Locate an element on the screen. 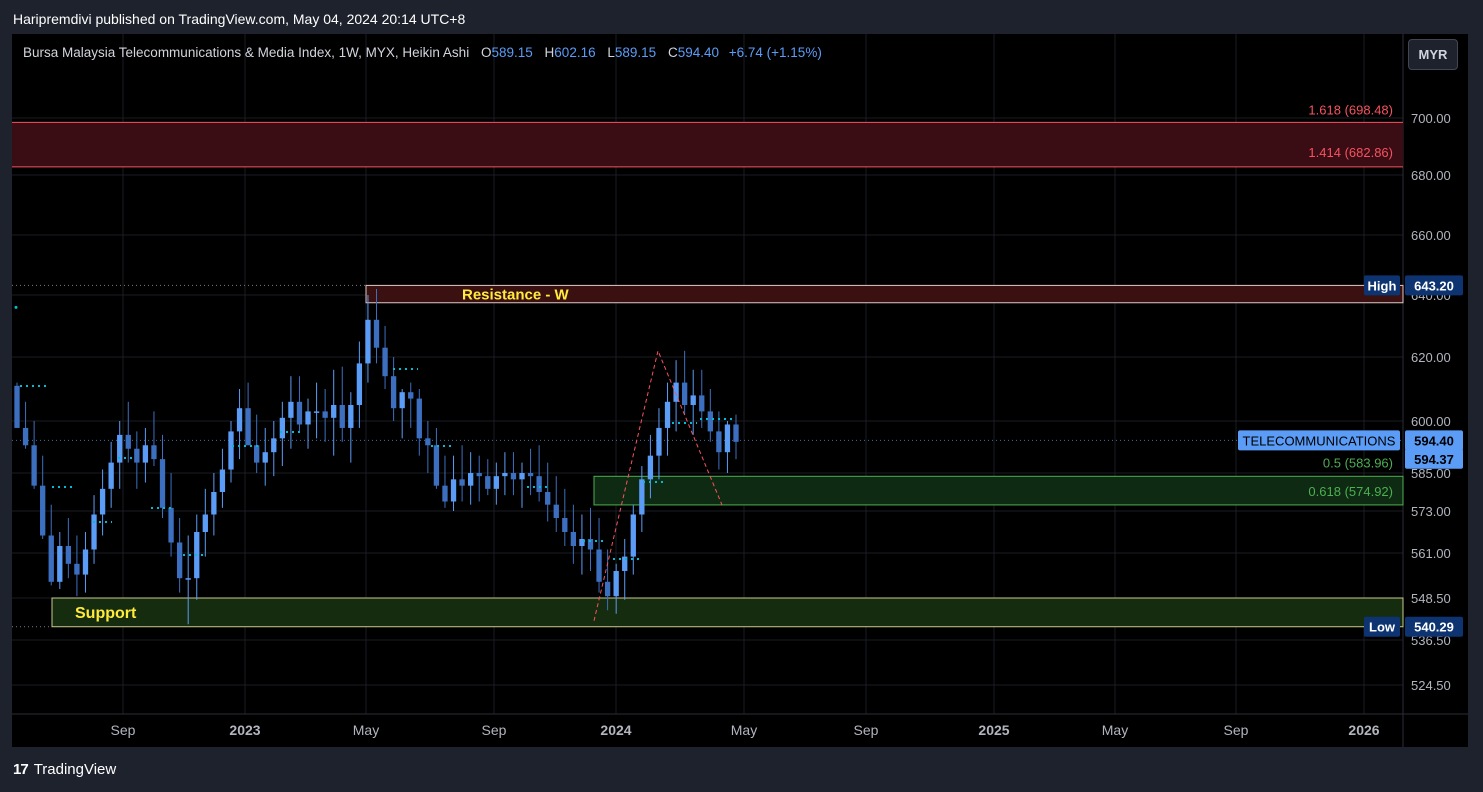 This screenshot has width=1483, height=792. y-tick-label: 680.00 is located at coordinates (1431, 175).